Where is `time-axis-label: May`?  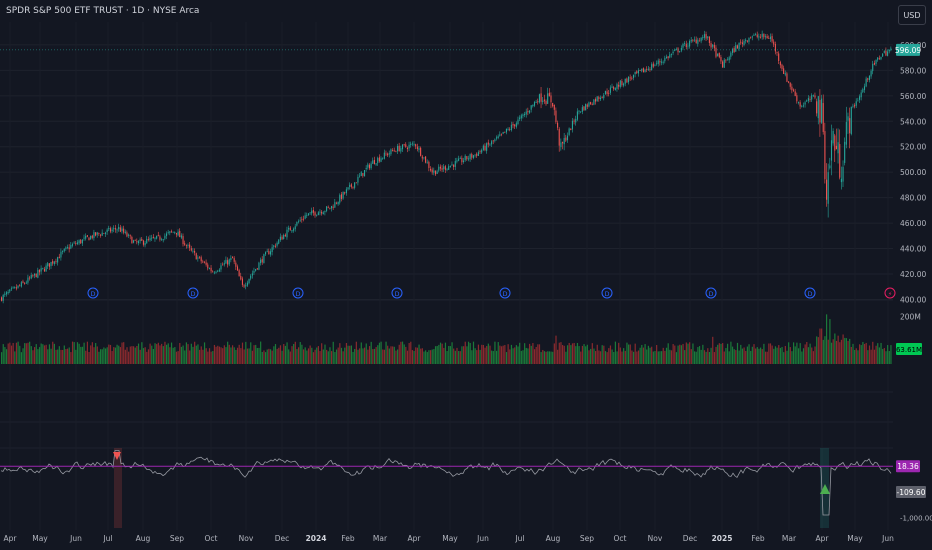 time-axis-label: May is located at coordinates (40, 538).